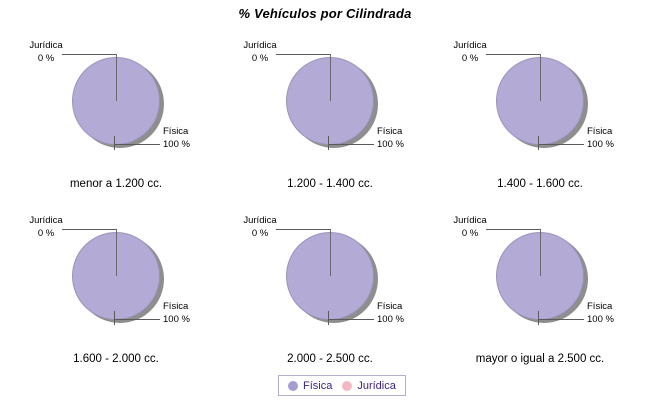 The image size is (650, 400). What do you see at coordinates (330, 359) in the screenshot?
I see `pie-caption: 2.000 - 2.500 cc.` at bounding box center [330, 359].